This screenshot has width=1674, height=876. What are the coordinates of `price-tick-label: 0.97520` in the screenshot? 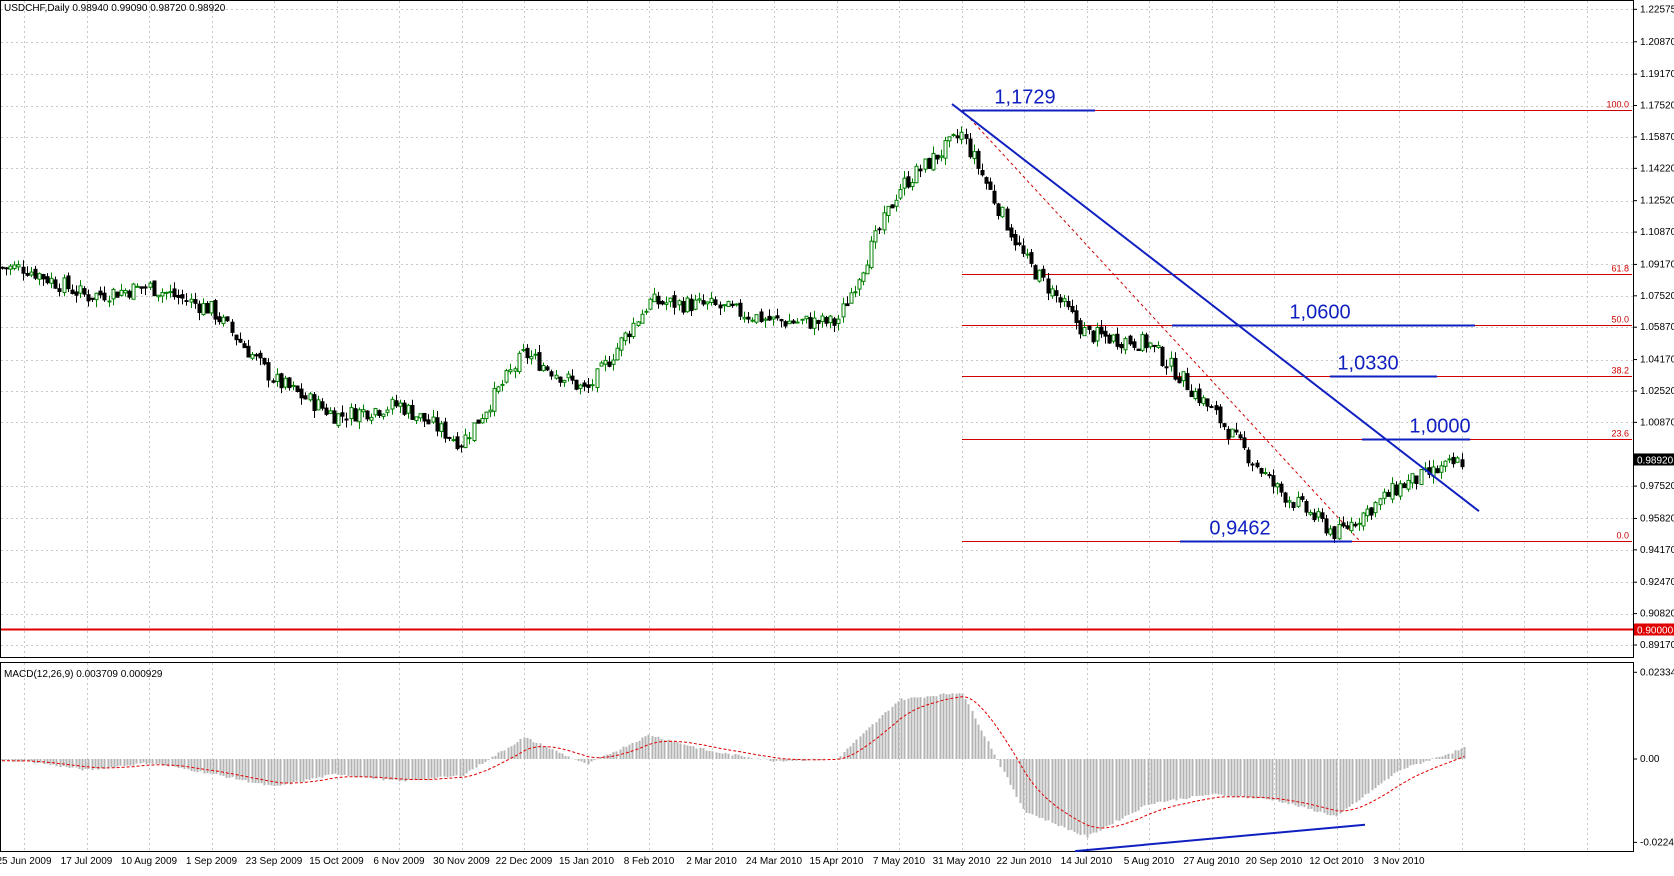 It's located at (1657, 486).